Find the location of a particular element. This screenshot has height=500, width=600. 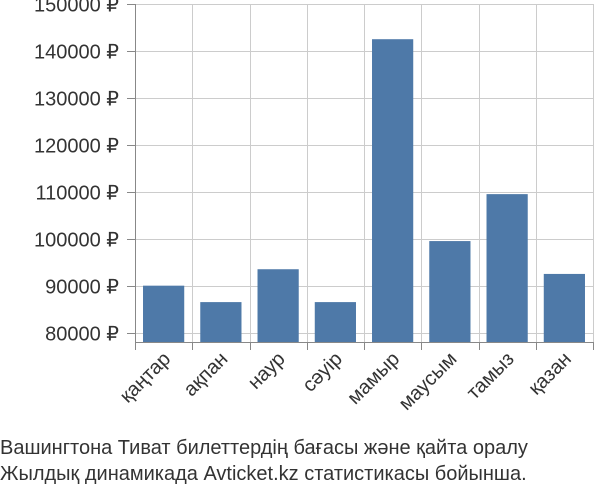

y-tick-label: 120000 ₽ is located at coordinates (76, 147).